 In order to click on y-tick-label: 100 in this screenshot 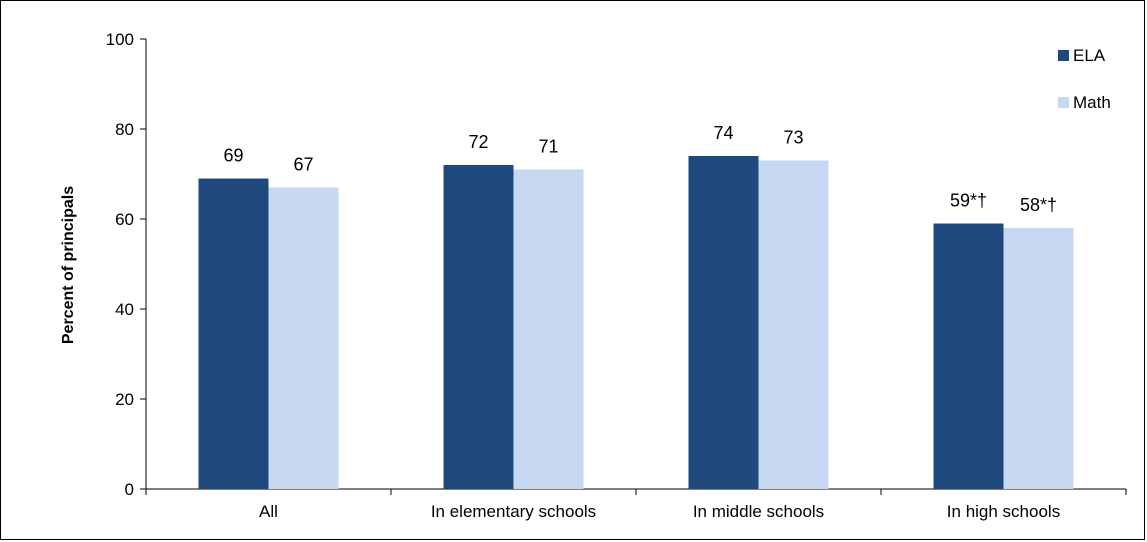, I will do `click(120, 39)`.